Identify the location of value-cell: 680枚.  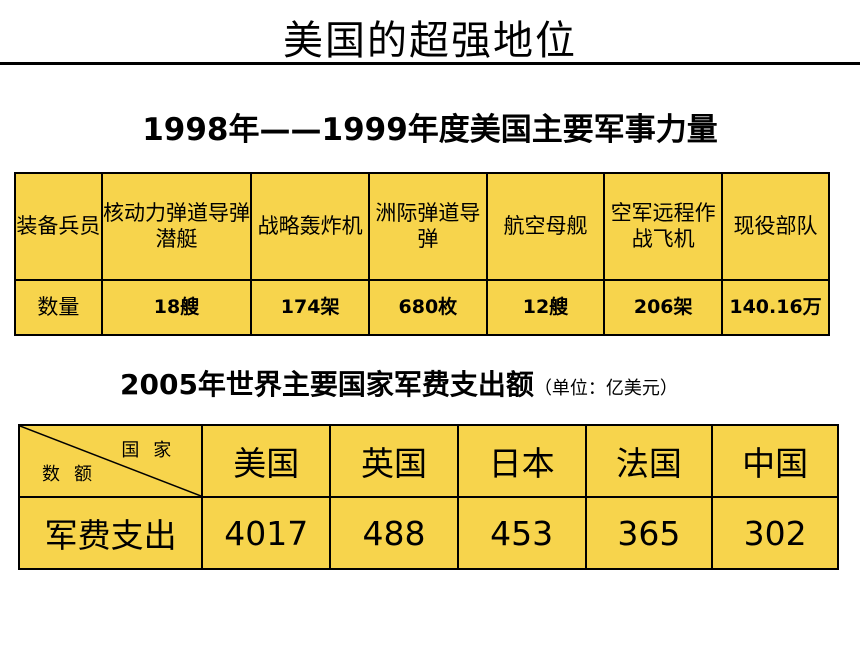
(427, 307).